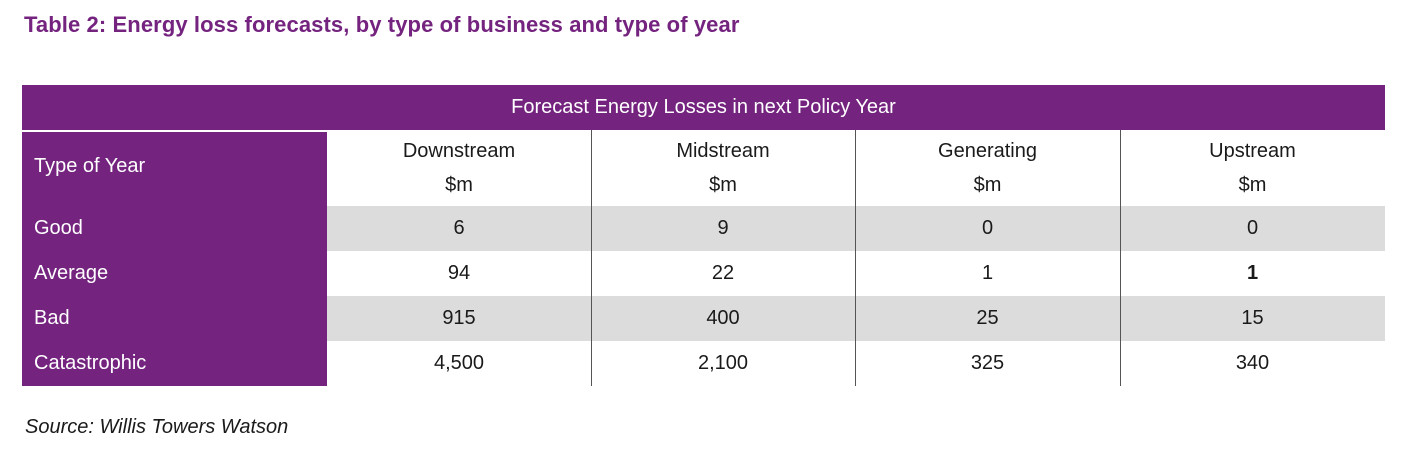 This screenshot has width=1421, height=459. I want to click on table-cell: 9, so click(723, 228).